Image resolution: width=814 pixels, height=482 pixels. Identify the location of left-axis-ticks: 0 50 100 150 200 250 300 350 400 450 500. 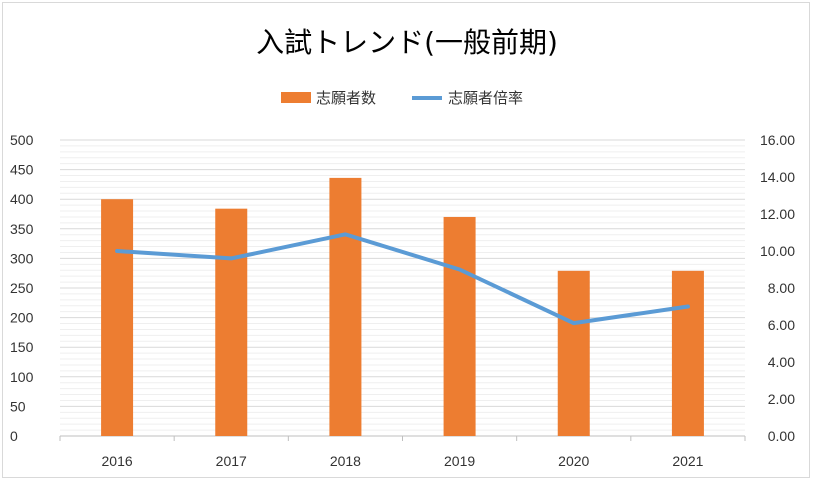
(22, 288).